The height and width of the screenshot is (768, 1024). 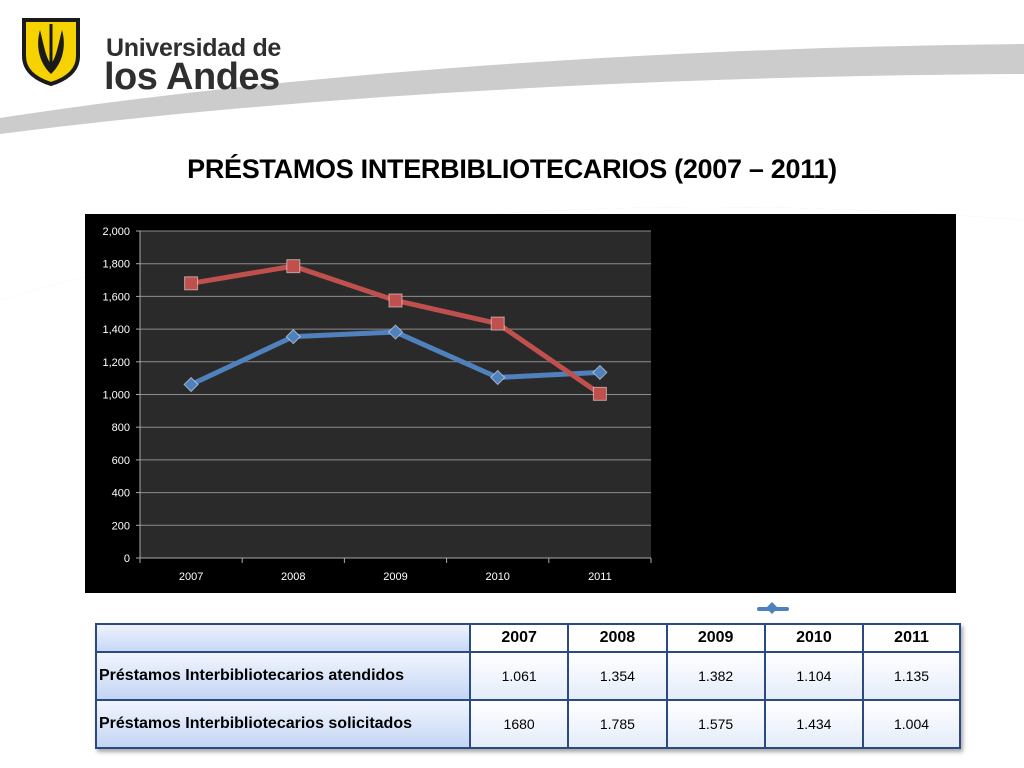 What do you see at coordinates (911, 638) in the screenshot?
I see `table-header-cell: 2011` at bounding box center [911, 638].